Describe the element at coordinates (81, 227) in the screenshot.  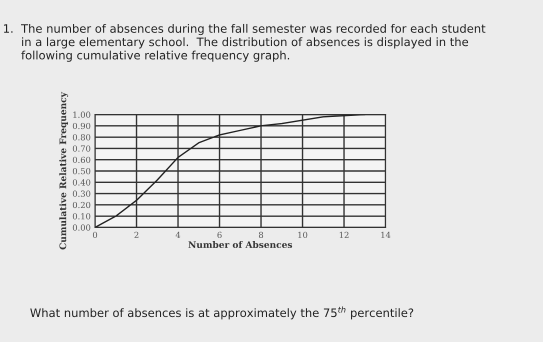
I see `y-tick-label: 0.00` at that location.